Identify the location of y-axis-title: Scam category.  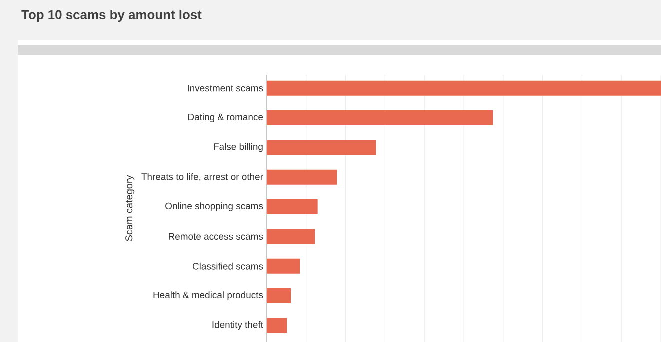
(130, 208).